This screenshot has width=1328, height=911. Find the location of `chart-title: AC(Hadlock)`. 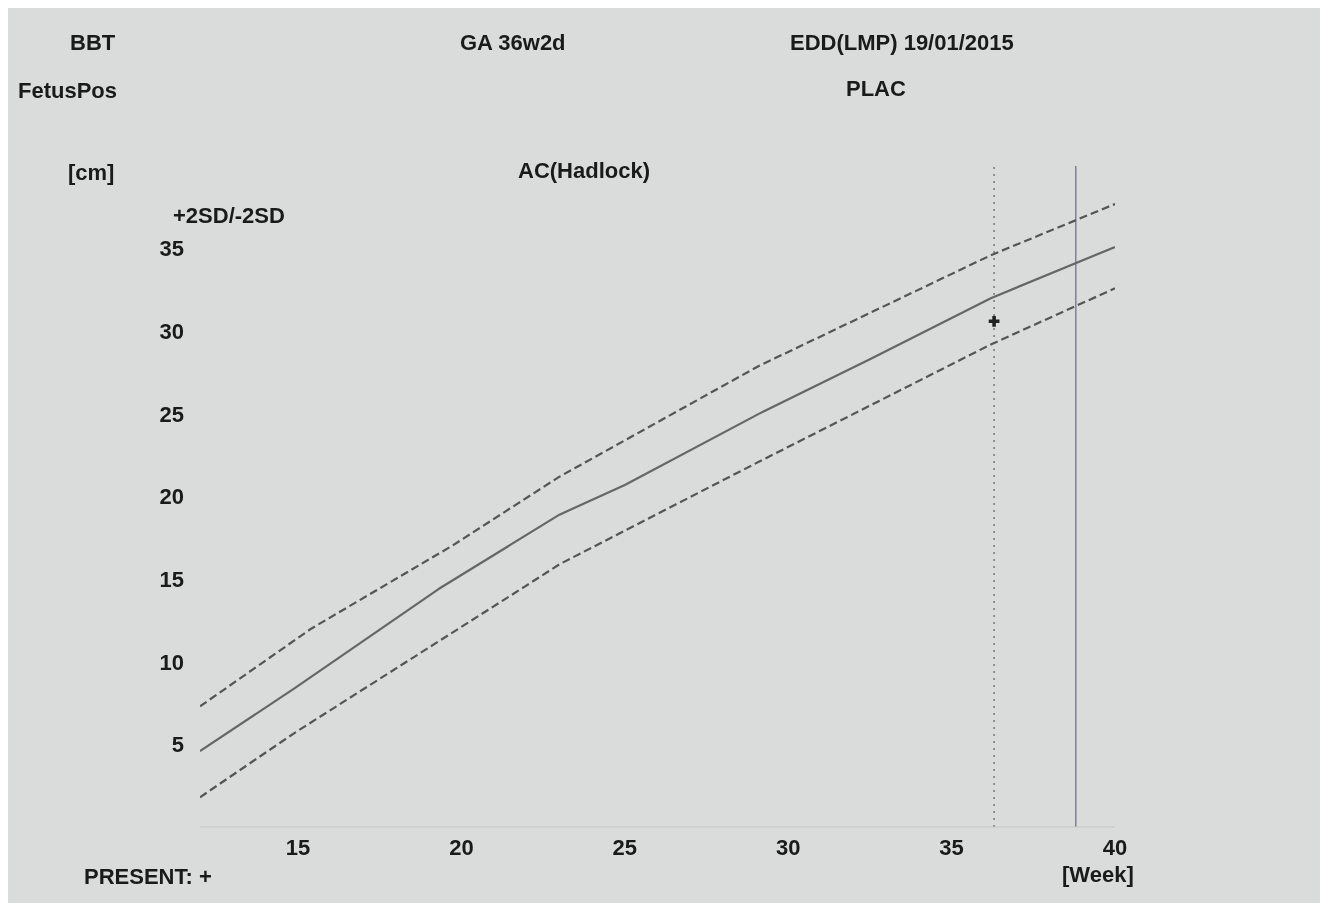

chart-title: AC(Hadlock) is located at coordinates (584, 171).